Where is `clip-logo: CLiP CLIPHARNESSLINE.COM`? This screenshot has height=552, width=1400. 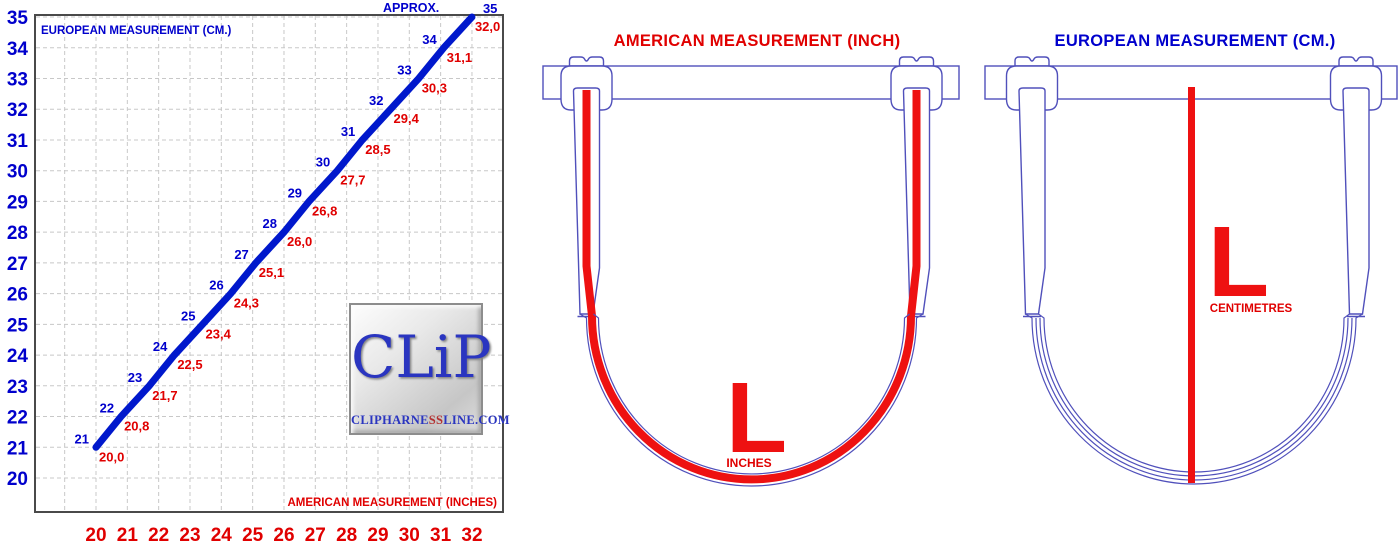
clip-logo: CLiP CLIPHARNESSLINE.COM is located at coordinates (429, 369).